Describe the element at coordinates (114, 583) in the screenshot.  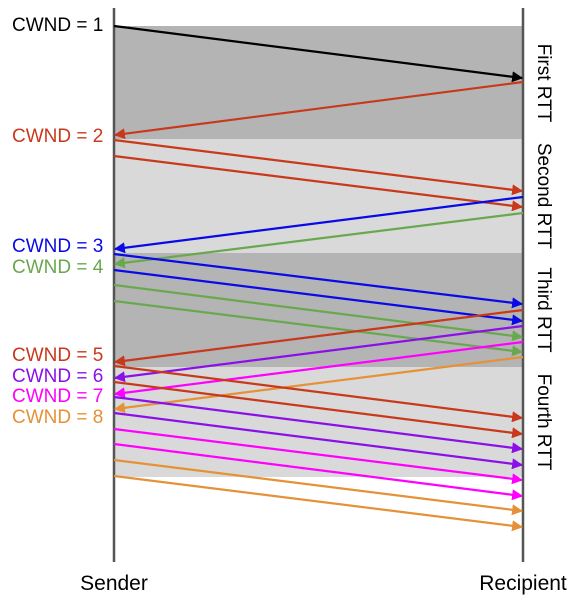
I see `sender-label: Sender` at that location.